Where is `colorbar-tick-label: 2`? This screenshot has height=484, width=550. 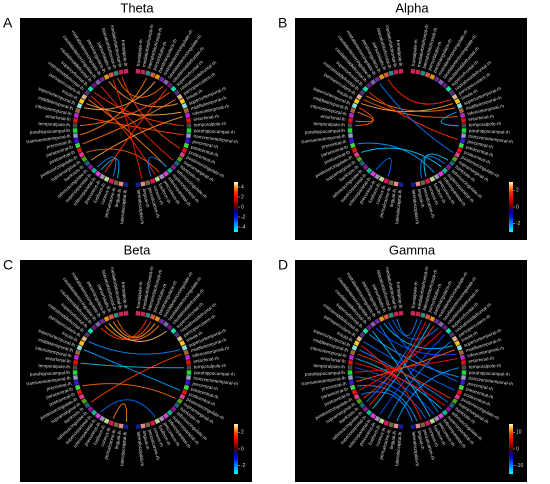 colorbar-tick-label: 2 is located at coordinates (242, 197).